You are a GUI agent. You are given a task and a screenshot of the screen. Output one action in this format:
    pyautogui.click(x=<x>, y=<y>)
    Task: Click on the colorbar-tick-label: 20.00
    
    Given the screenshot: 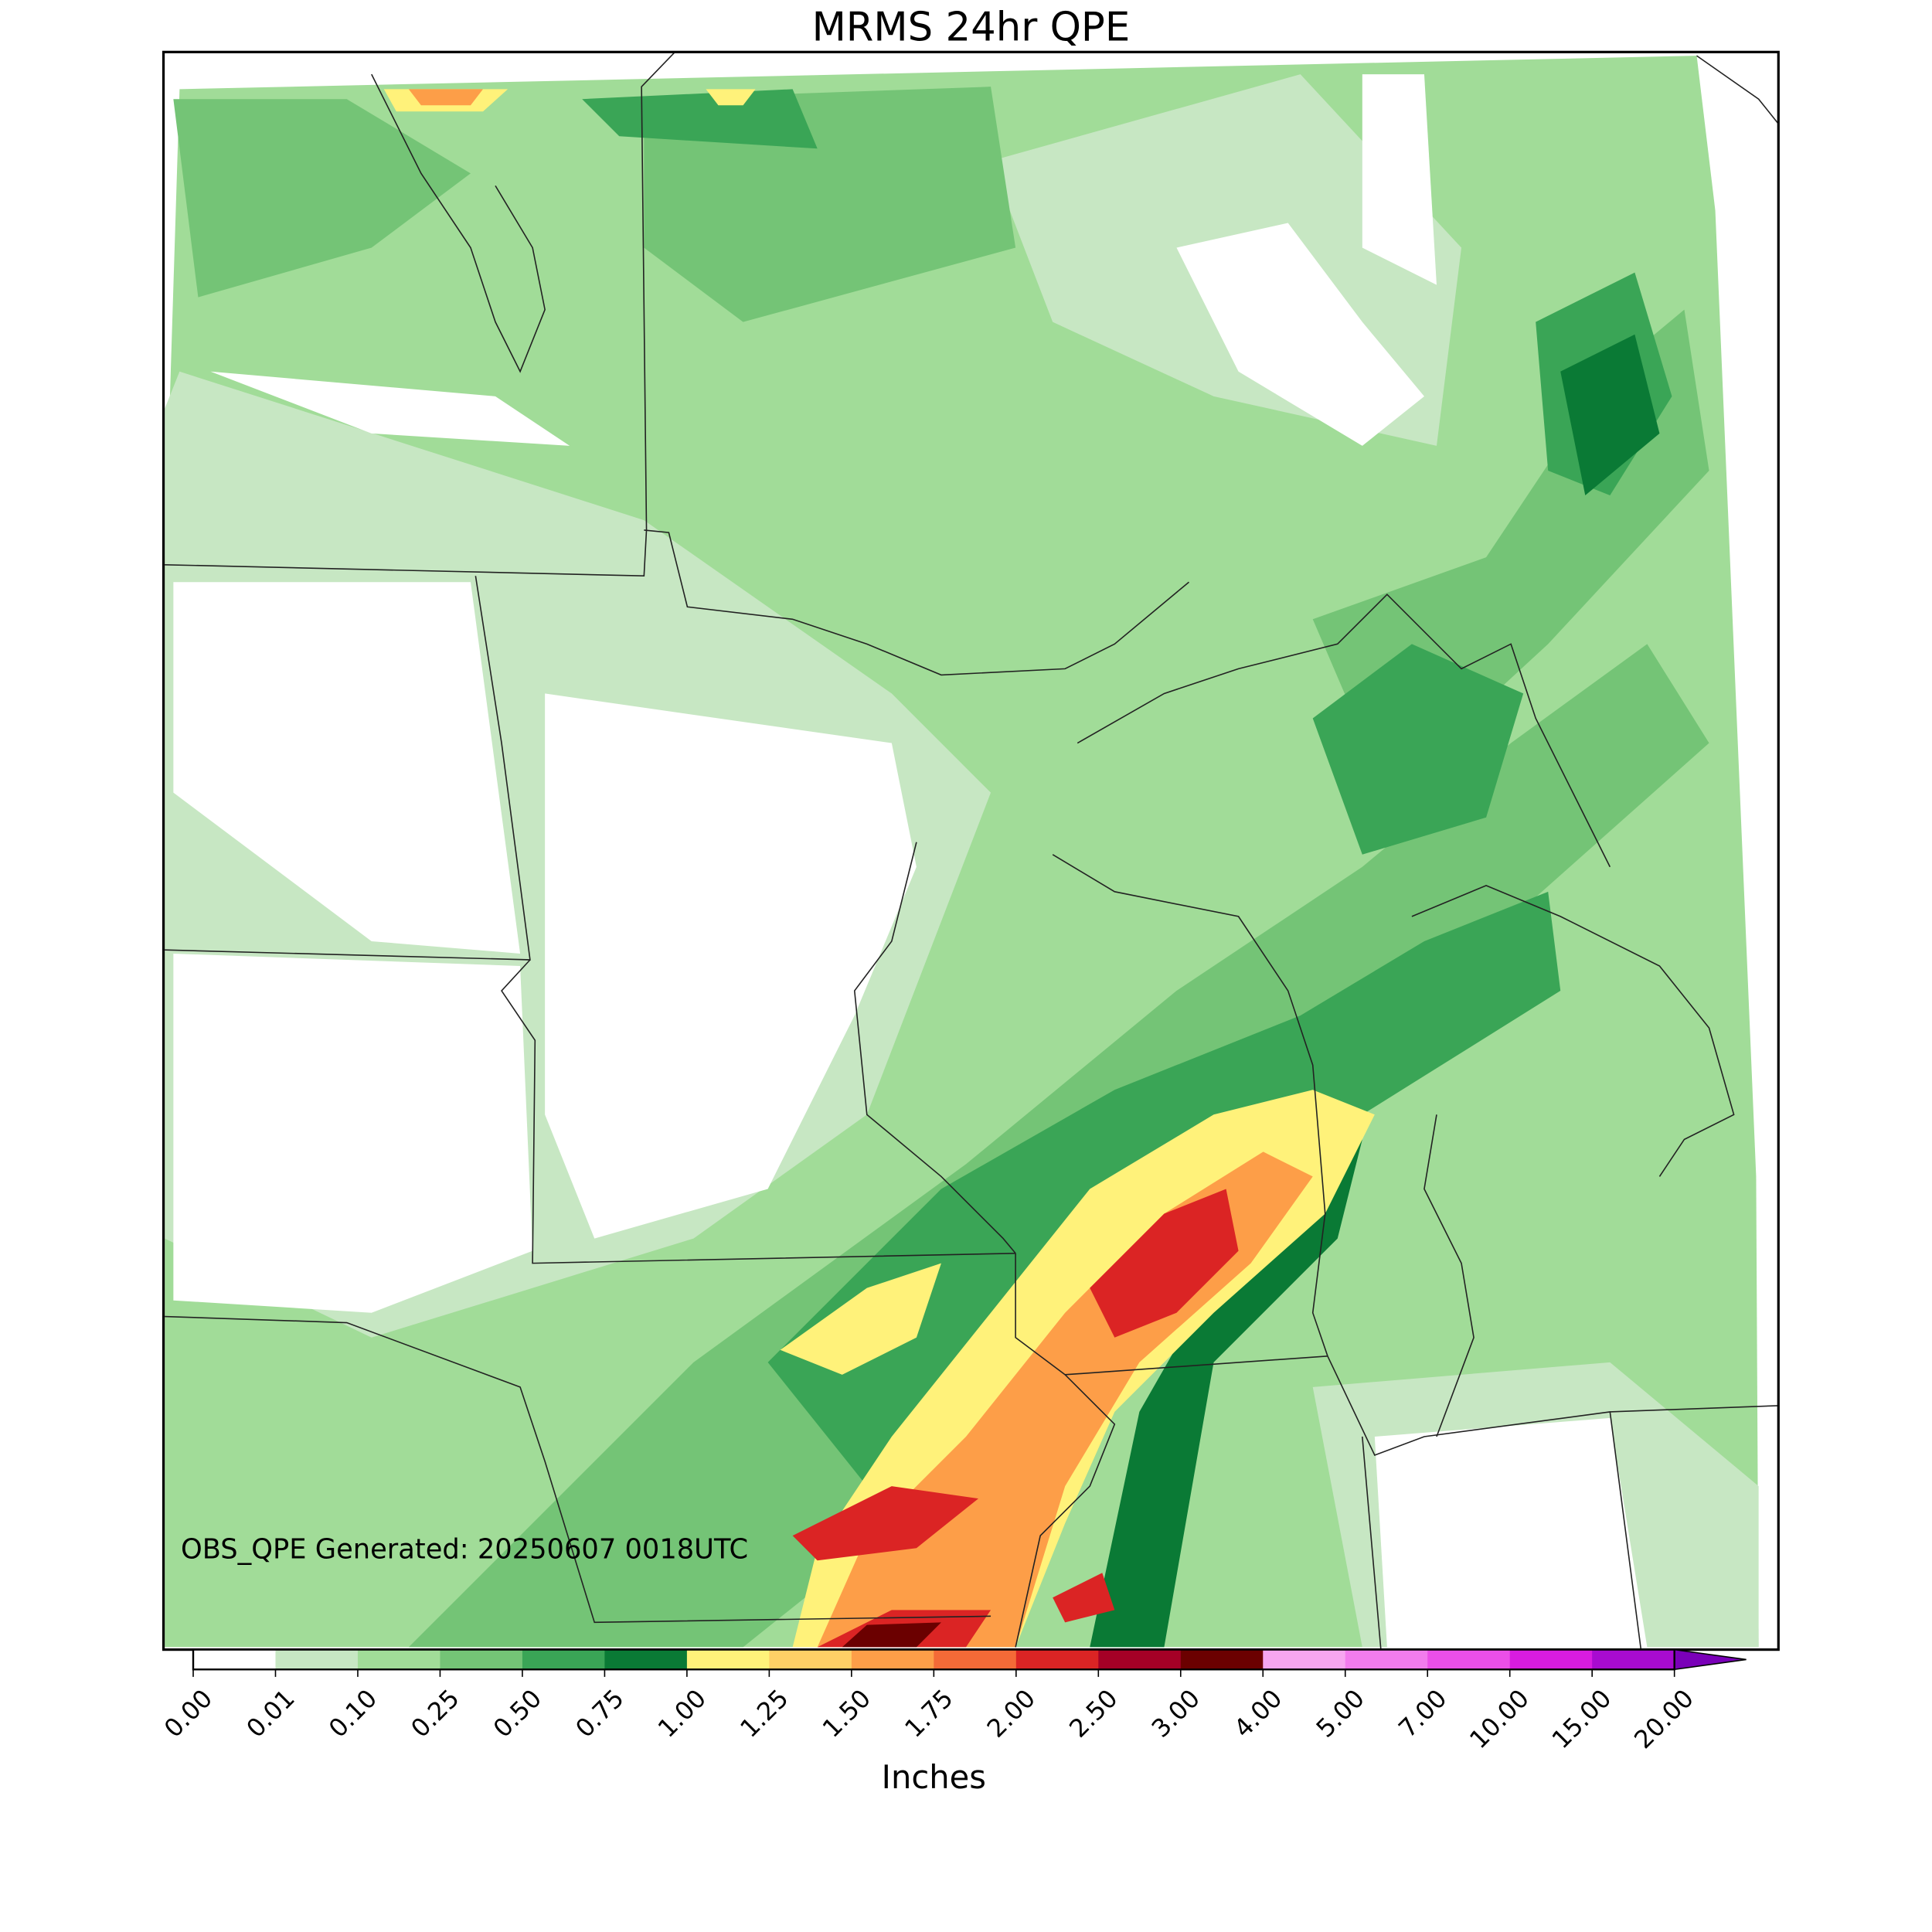 What is the action you would take?
    pyautogui.click(x=1664, y=1718)
    